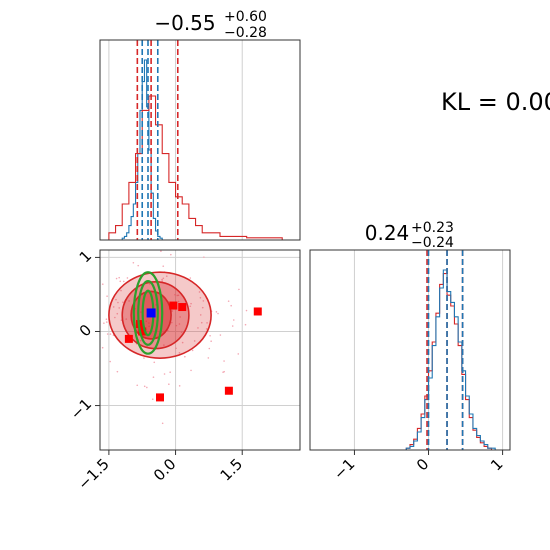 The height and width of the screenshot is (550, 550). I want to click on top-left-hist-red, so click(200, 167).